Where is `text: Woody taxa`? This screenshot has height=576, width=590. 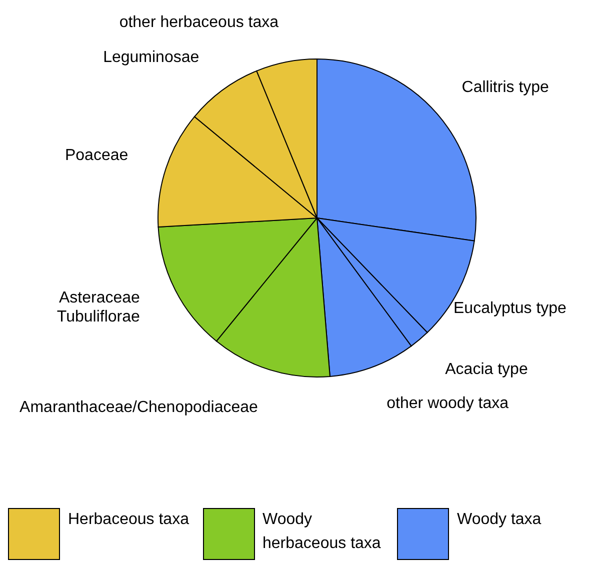
text: Woody taxa is located at coordinates (499, 520).